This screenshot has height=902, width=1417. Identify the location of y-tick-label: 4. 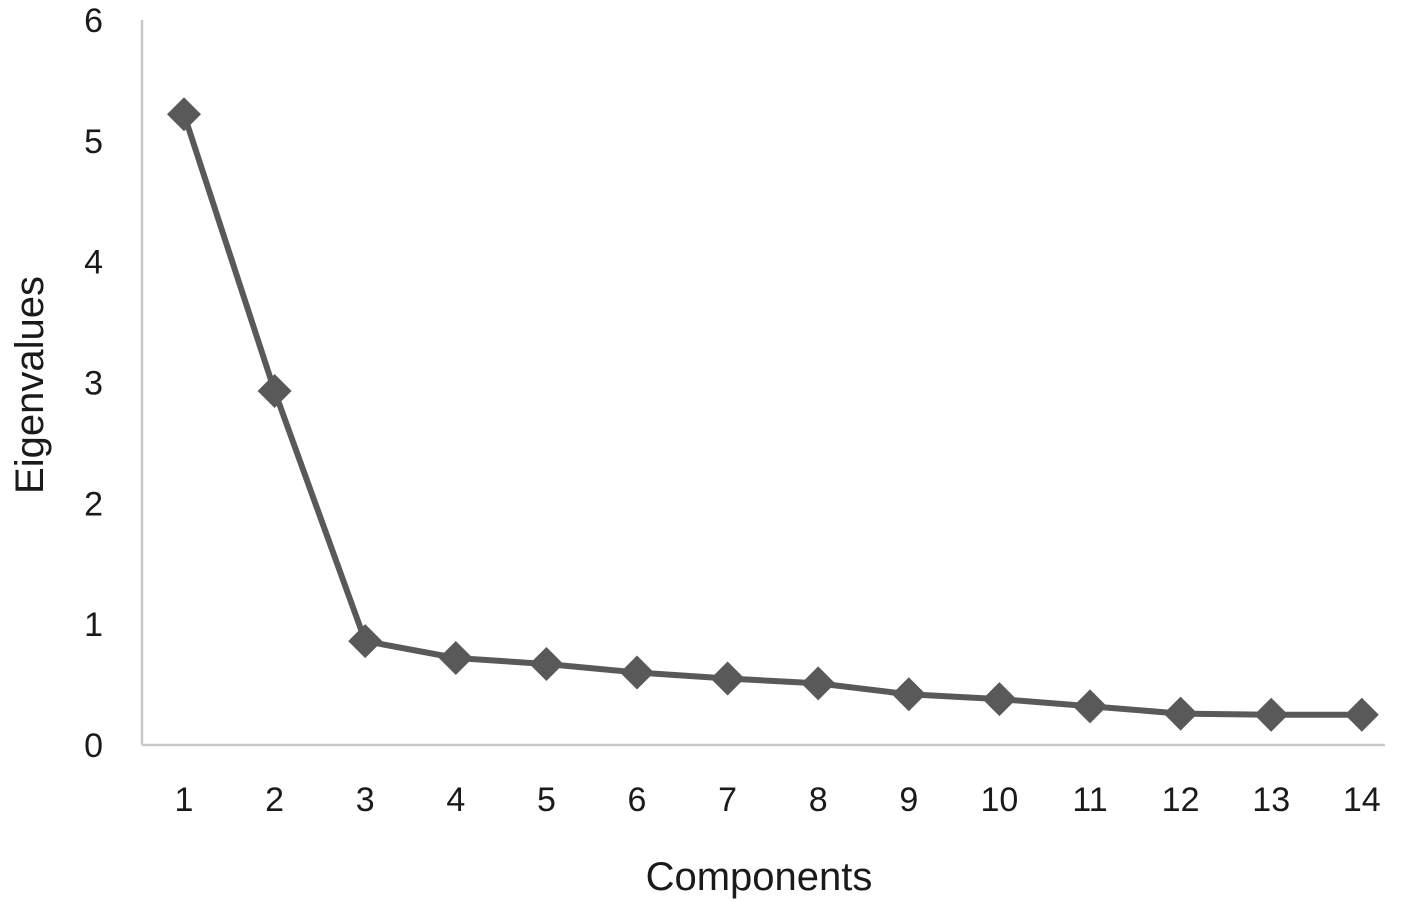
(93, 263).